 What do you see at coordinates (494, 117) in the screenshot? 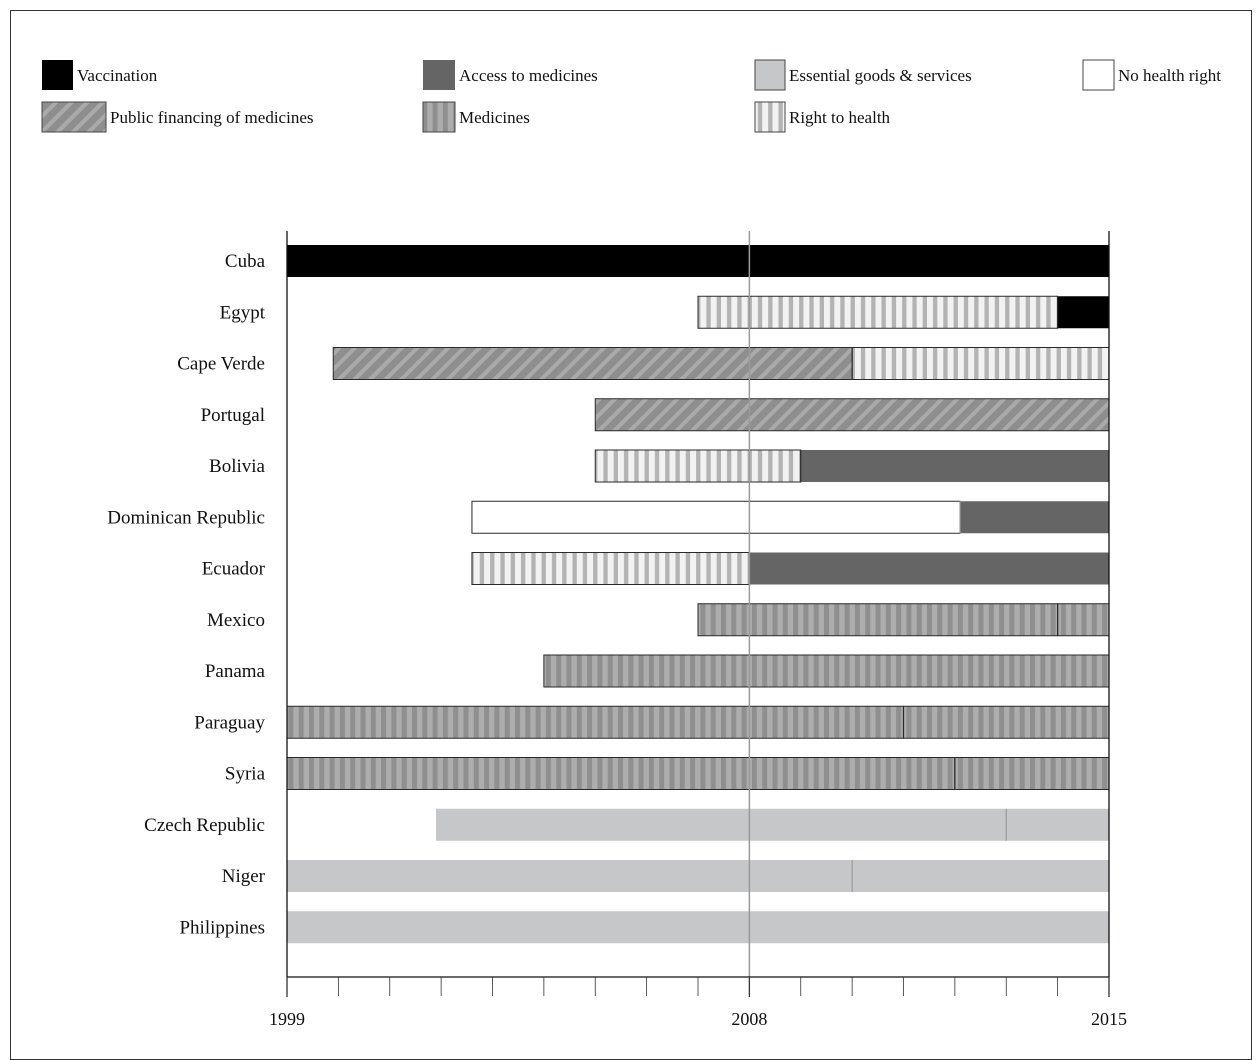
I see `legend-label-medicines: Medicines` at bounding box center [494, 117].